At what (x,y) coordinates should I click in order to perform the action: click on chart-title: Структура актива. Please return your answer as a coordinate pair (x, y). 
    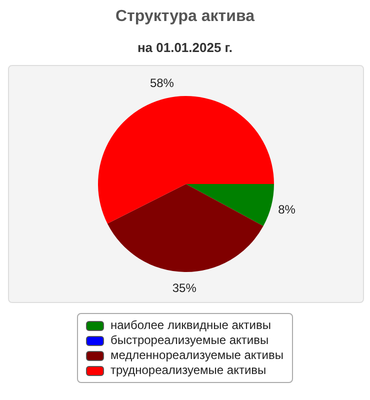
    Looking at the image, I should click on (185, 17).